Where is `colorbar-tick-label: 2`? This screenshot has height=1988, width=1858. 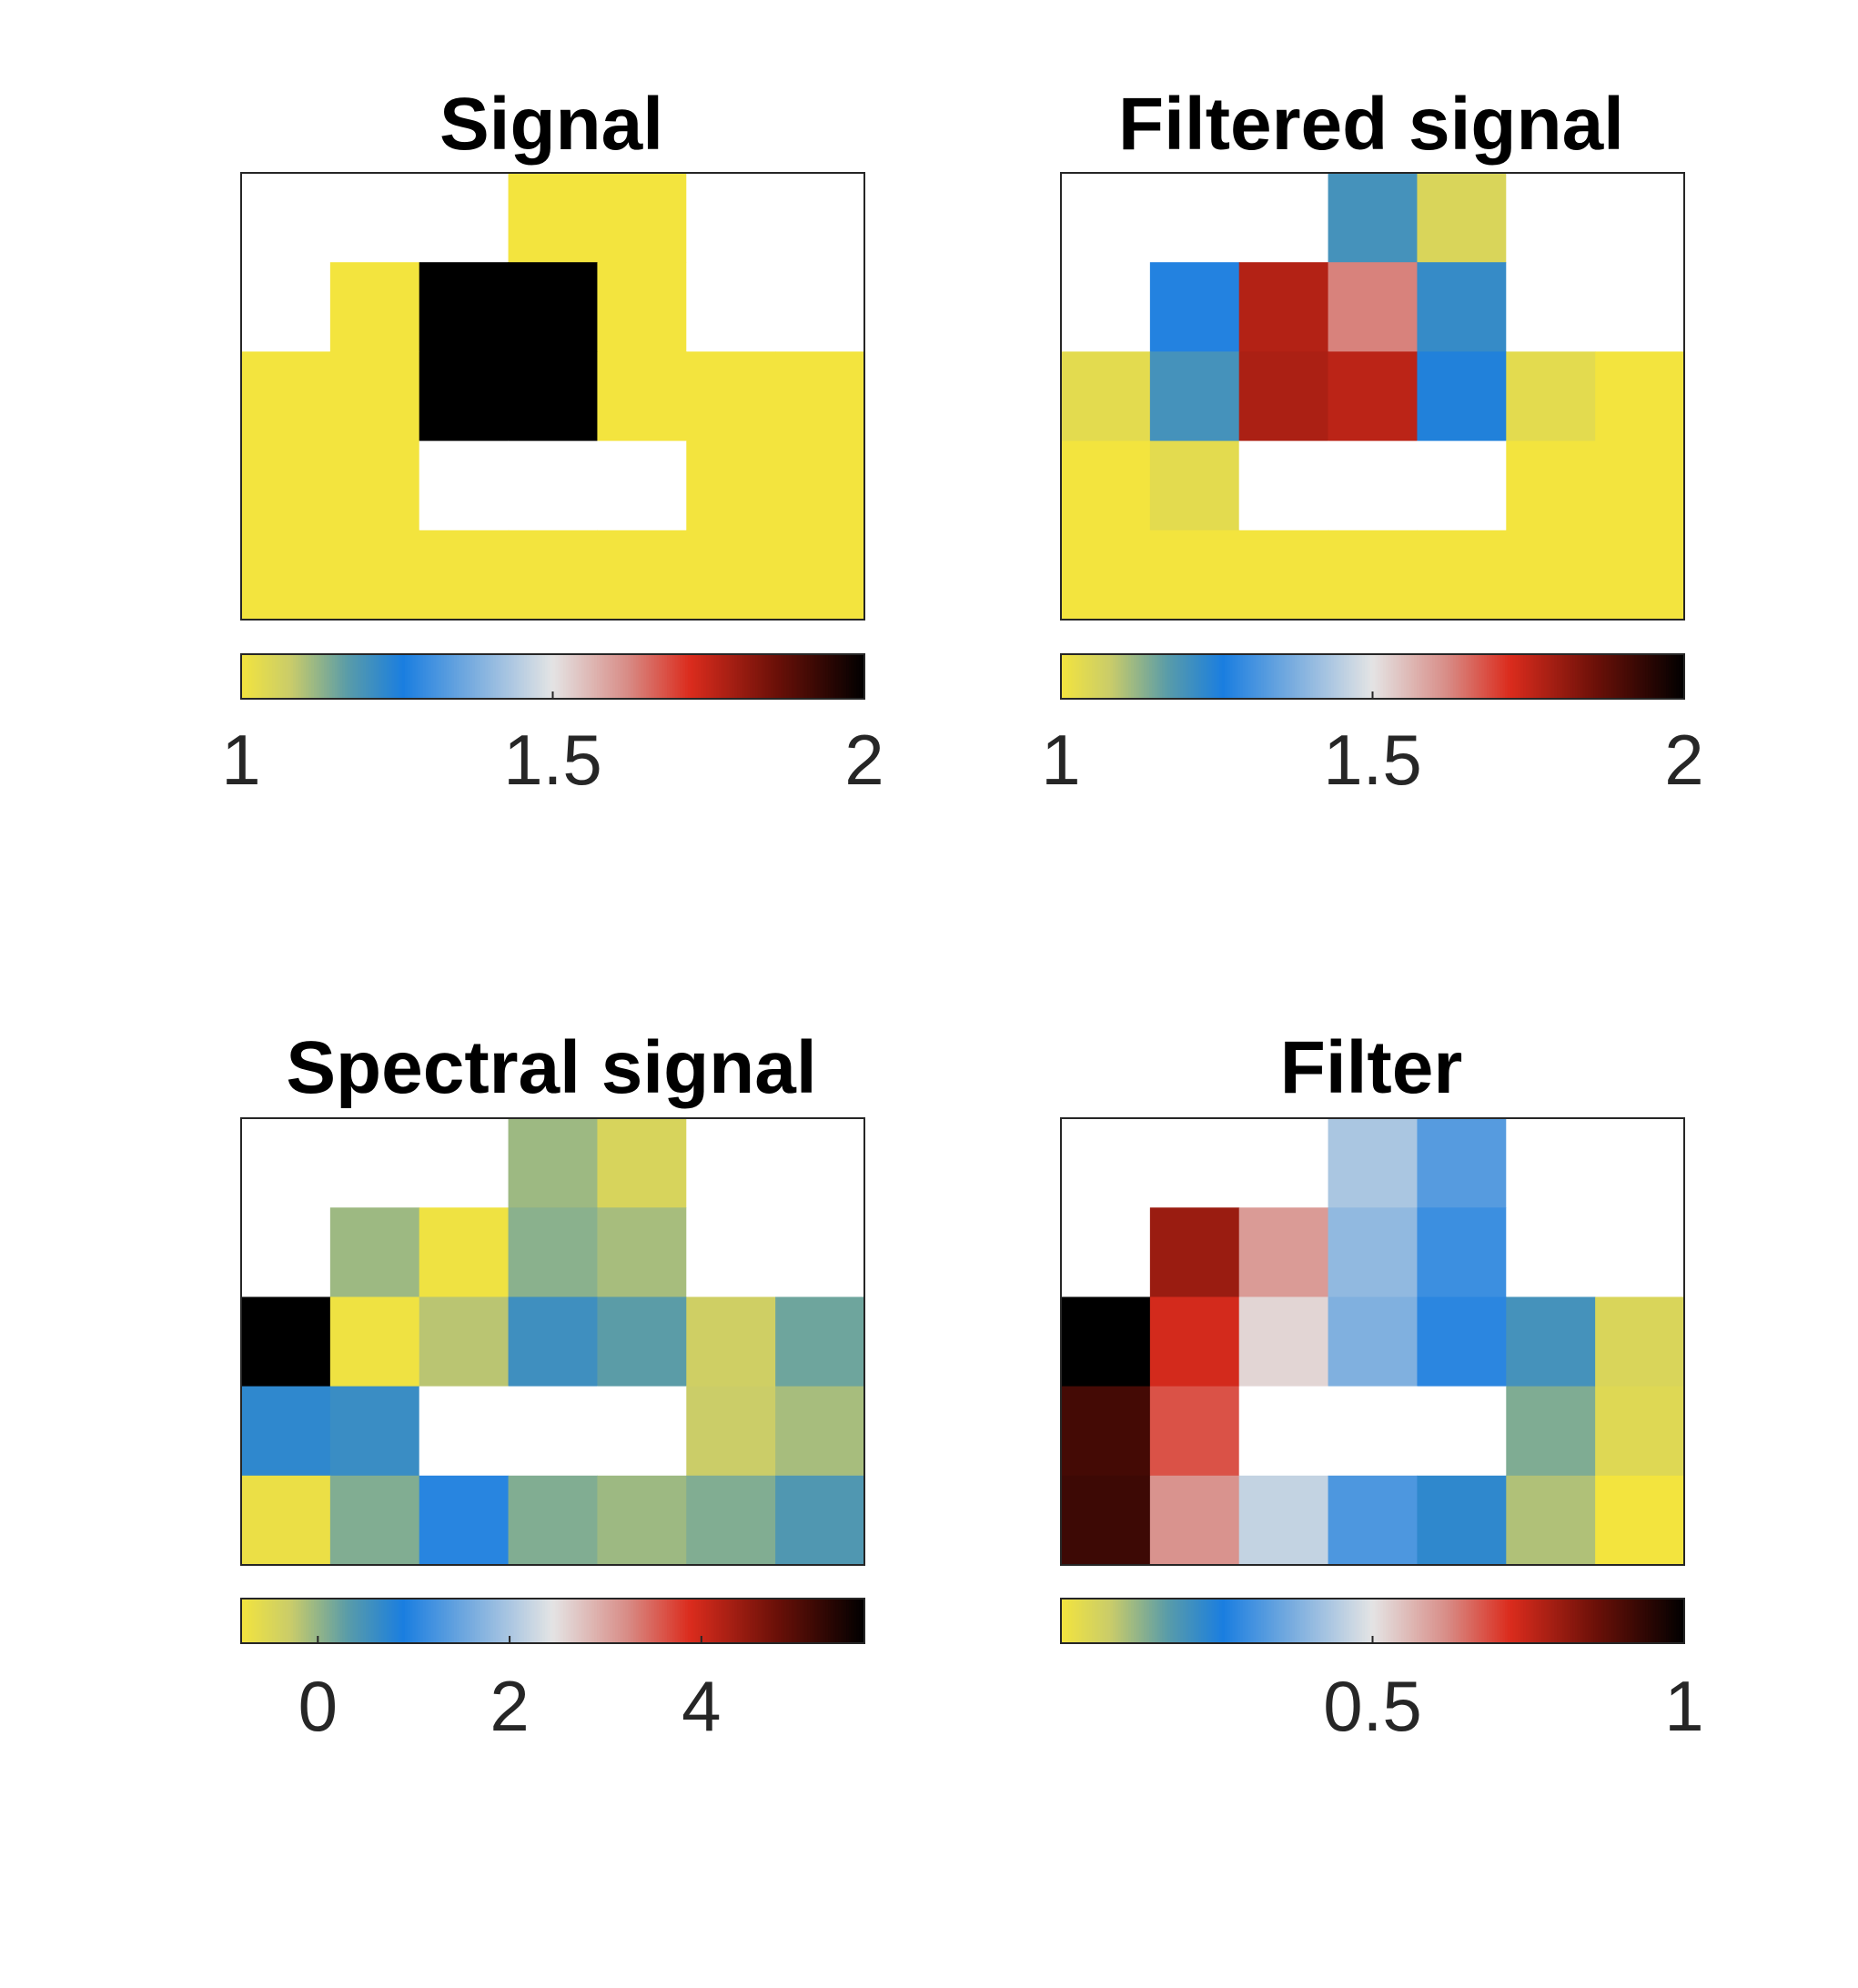
colorbar-tick-label: 2 is located at coordinates (864, 760).